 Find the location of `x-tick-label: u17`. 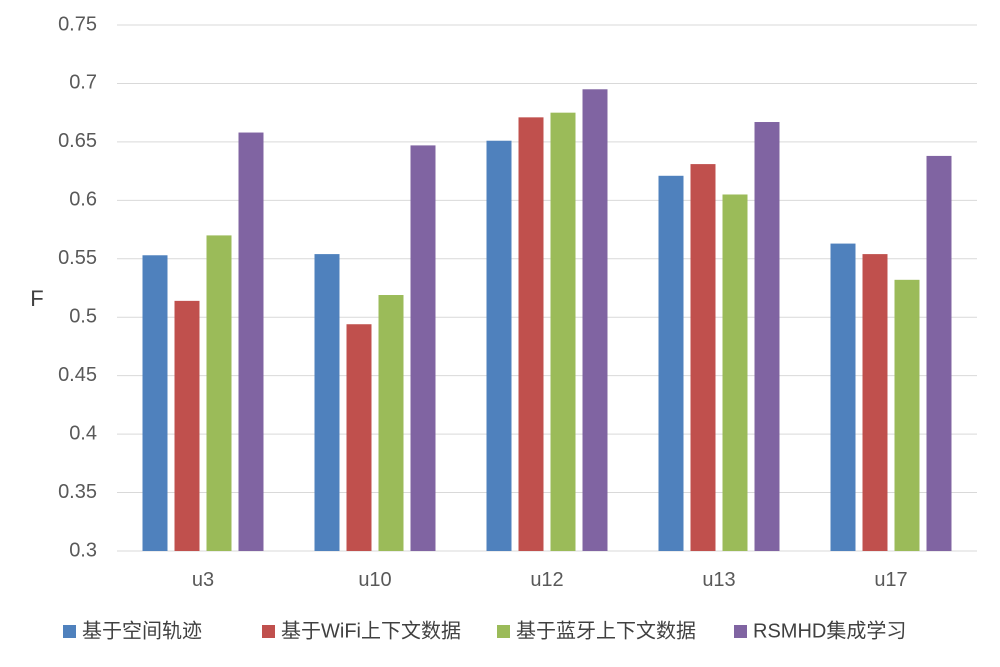

x-tick-label: u17 is located at coordinates (890, 580).